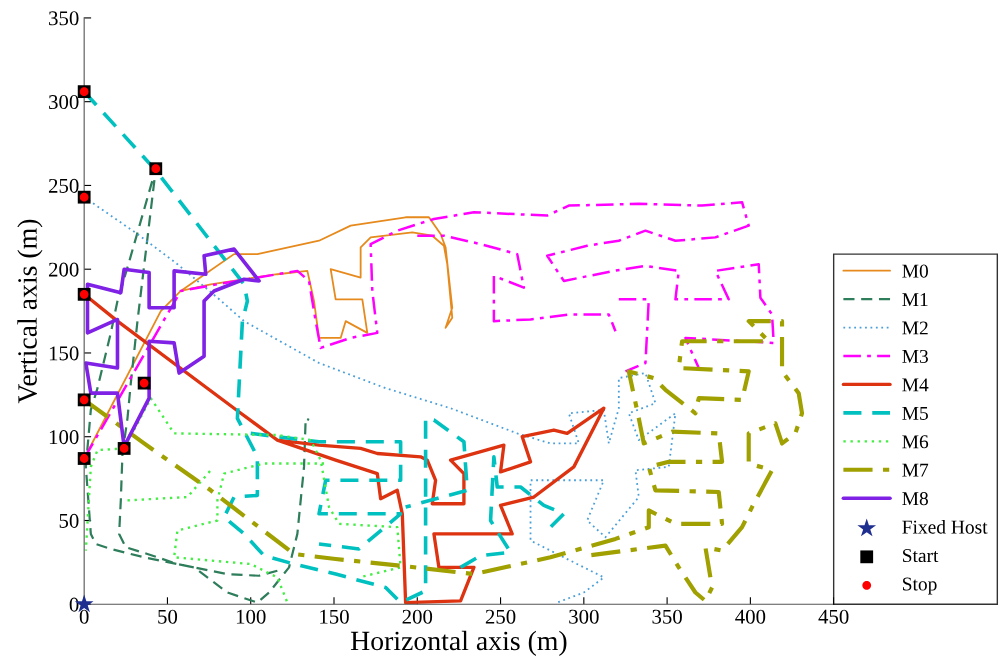 The width and height of the screenshot is (1002, 664). Describe the element at coordinates (915, 470) in the screenshot. I see `legend-label: M7` at that location.